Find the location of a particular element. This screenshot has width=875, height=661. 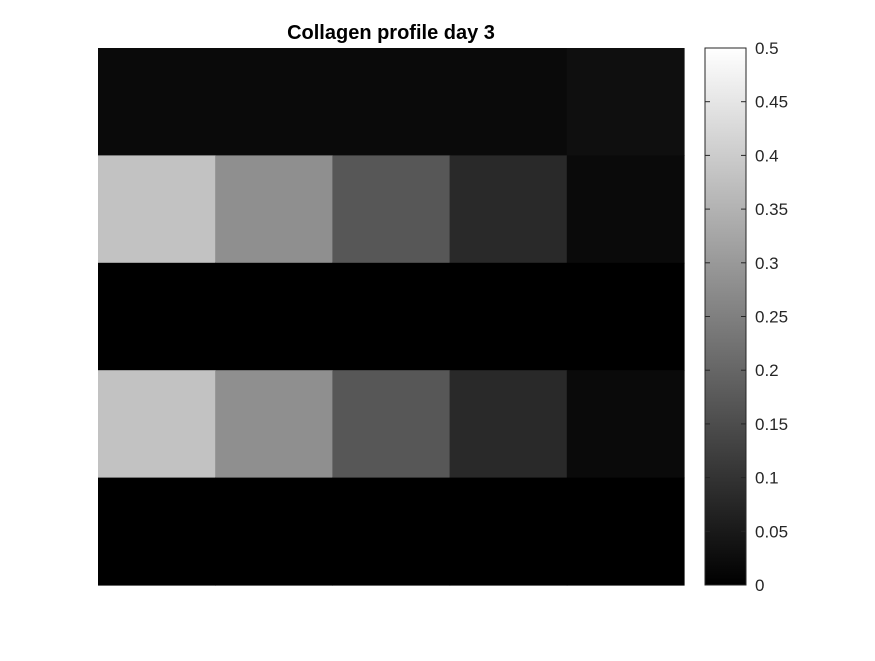

heatmap-cell-r3-c2 is located at coordinates (274, 316).